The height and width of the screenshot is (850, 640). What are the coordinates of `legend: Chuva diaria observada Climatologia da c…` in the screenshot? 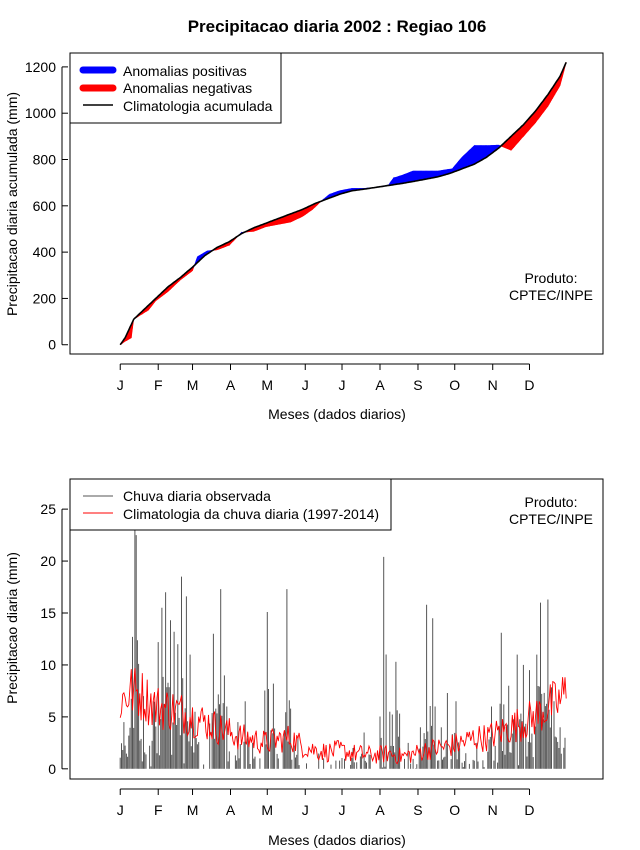 It's located at (230, 504).